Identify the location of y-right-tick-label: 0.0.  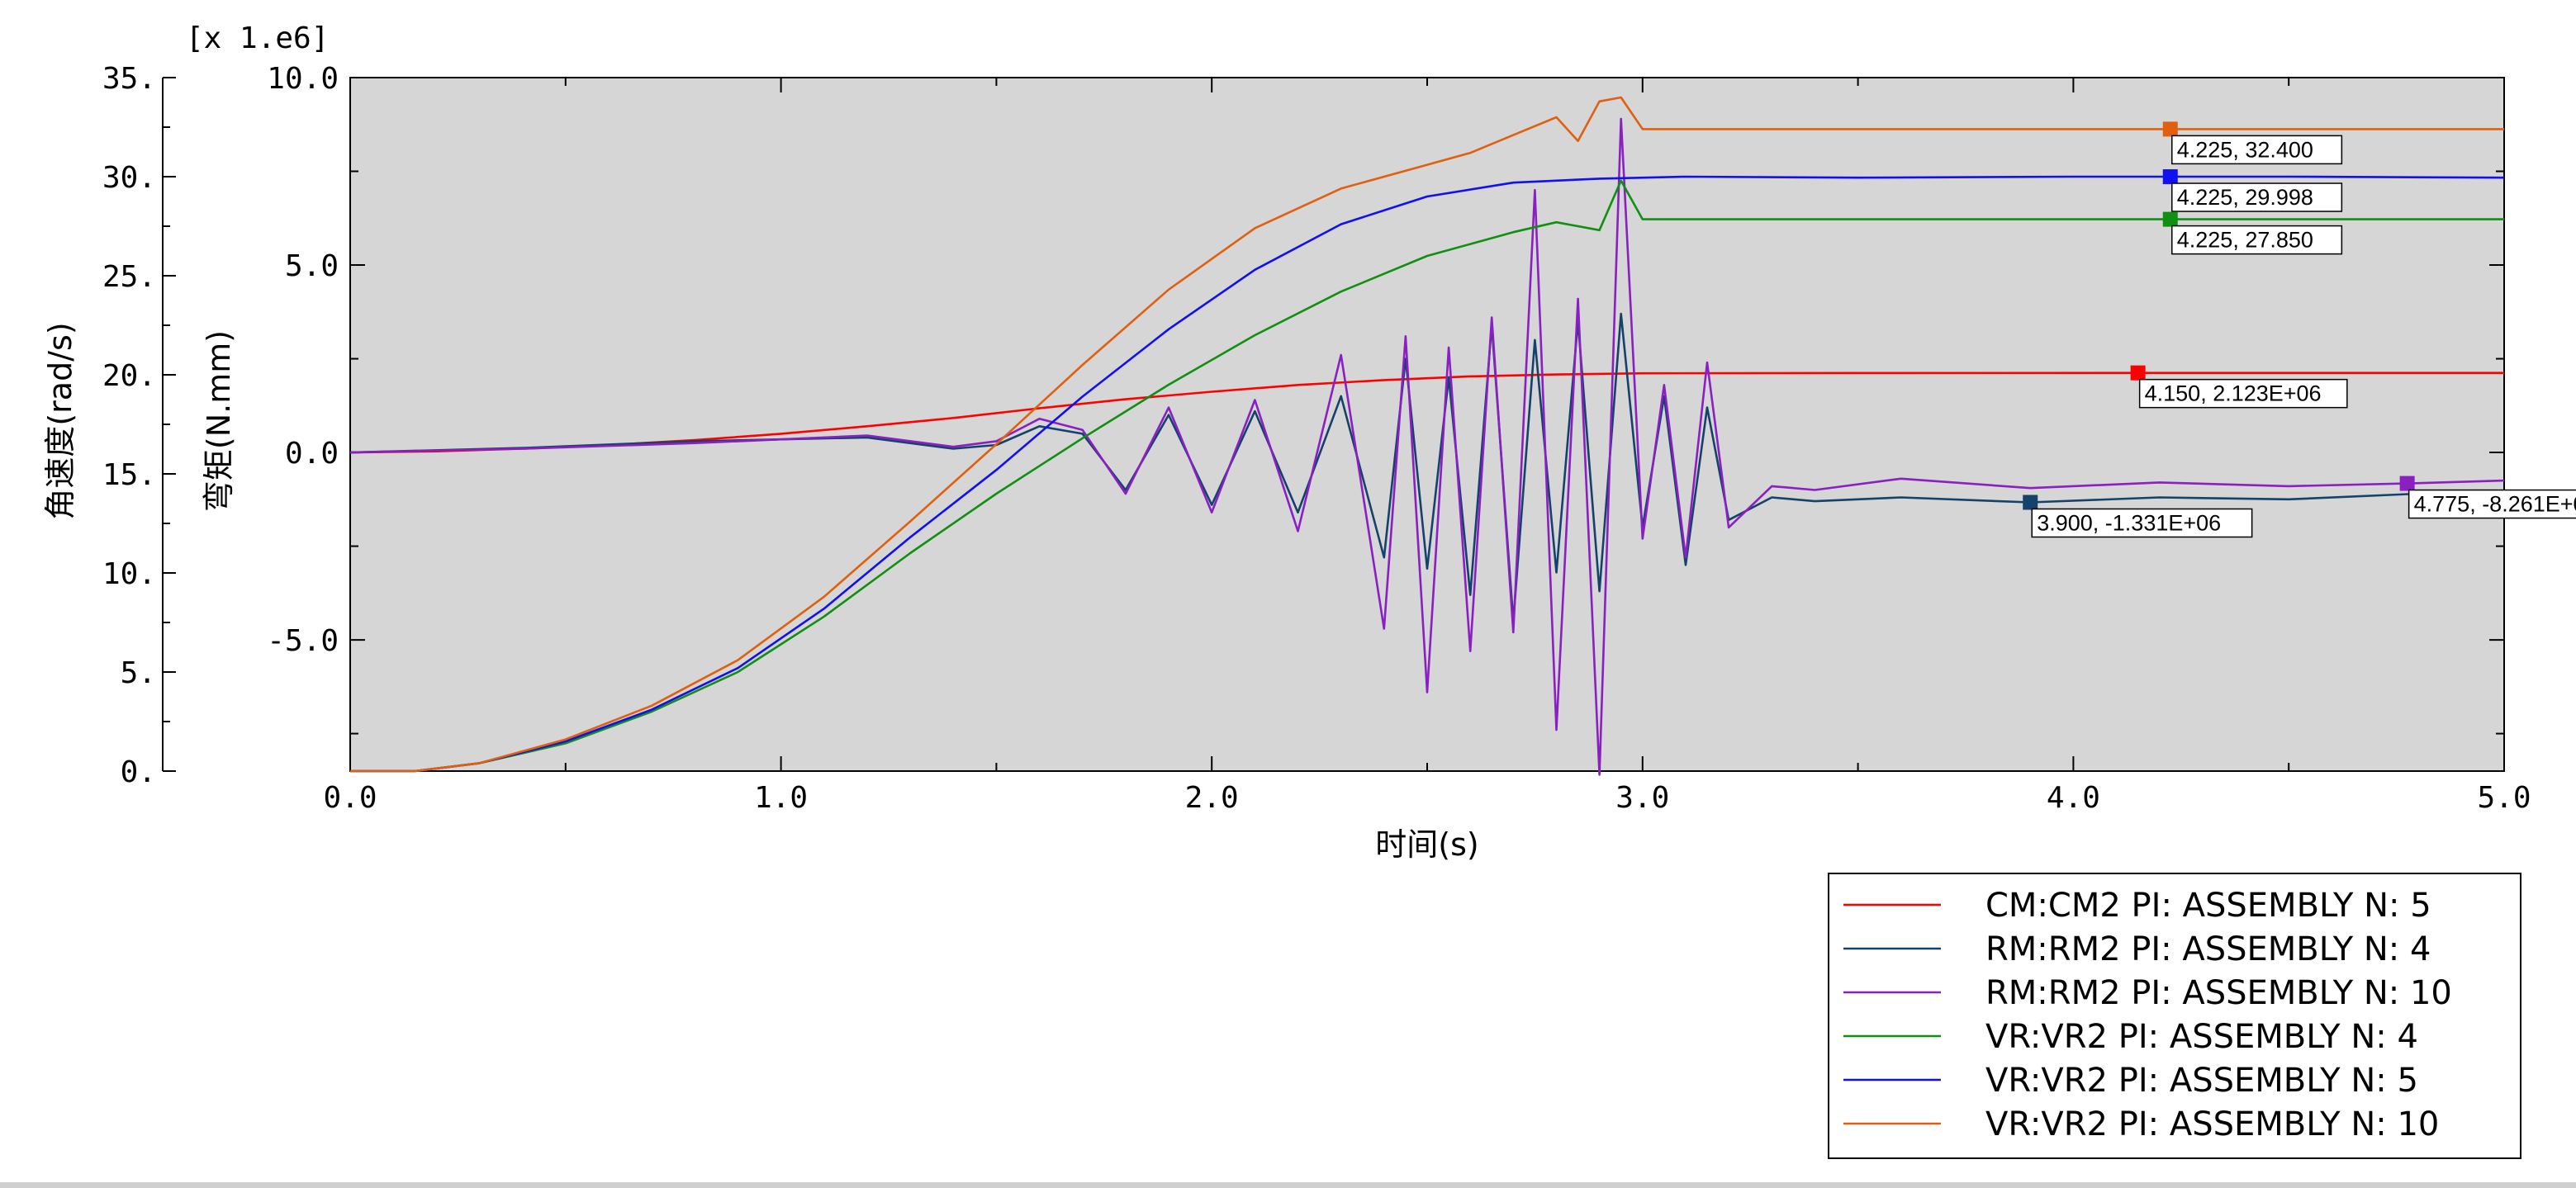
(312, 454).